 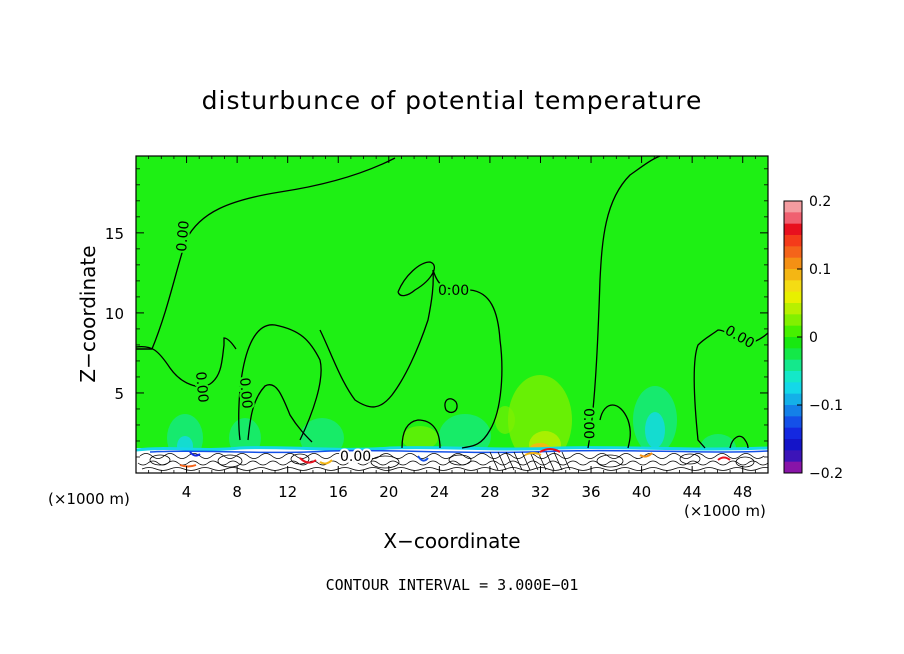 What do you see at coordinates (641, 492) in the screenshot?
I see `x-tick-label: 40` at bounding box center [641, 492].